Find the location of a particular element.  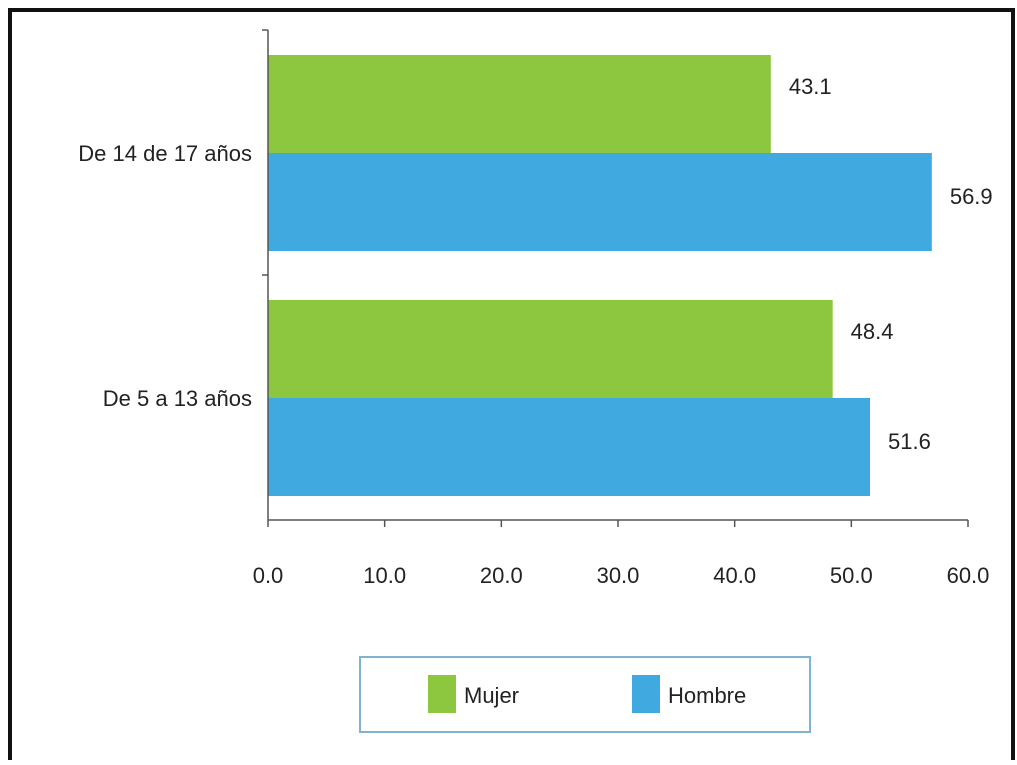

x-tick-label-0: 0.0 is located at coordinates (268, 575).